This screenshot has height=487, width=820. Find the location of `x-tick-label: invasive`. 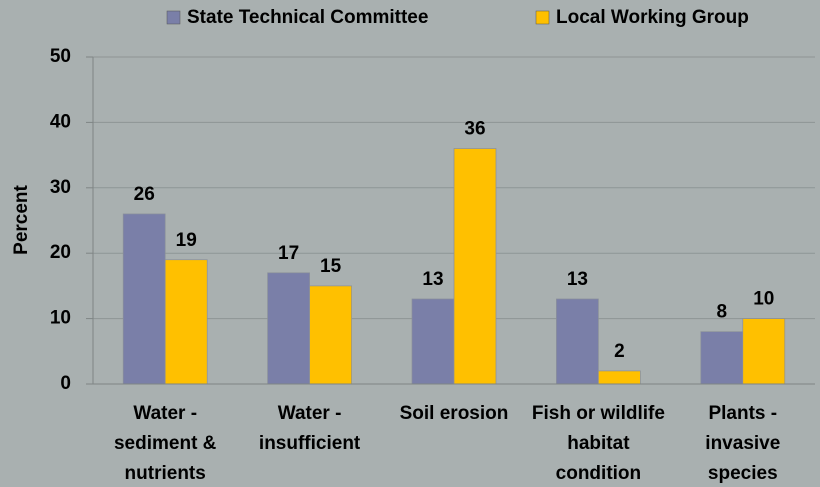

x-tick-label: invasive is located at coordinates (742, 443).